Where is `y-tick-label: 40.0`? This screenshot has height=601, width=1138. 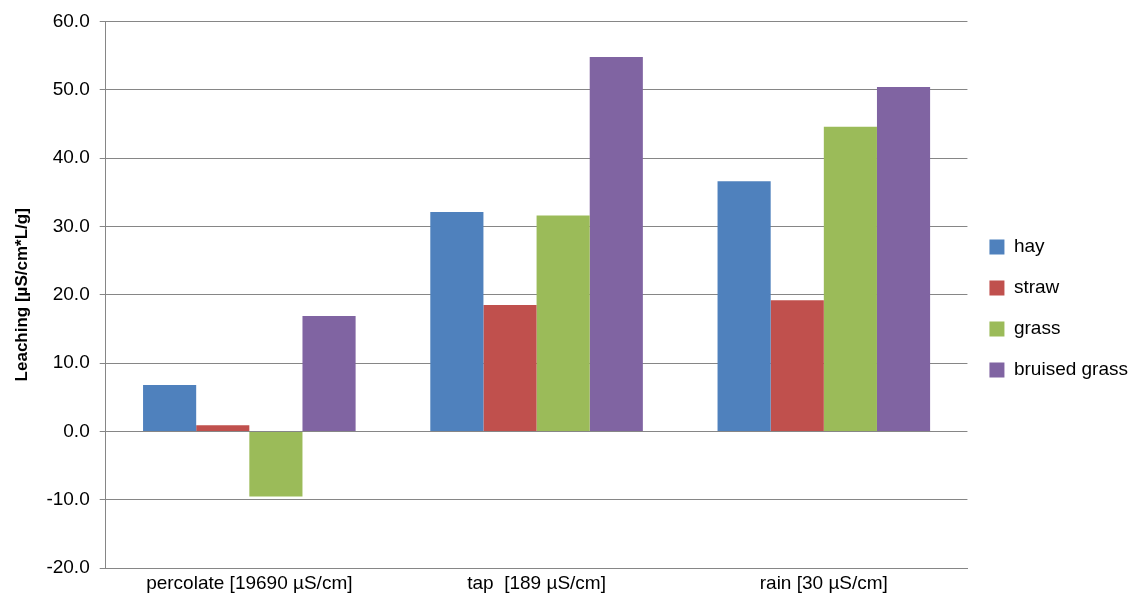
y-tick-label: 40.0 is located at coordinates (71, 157).